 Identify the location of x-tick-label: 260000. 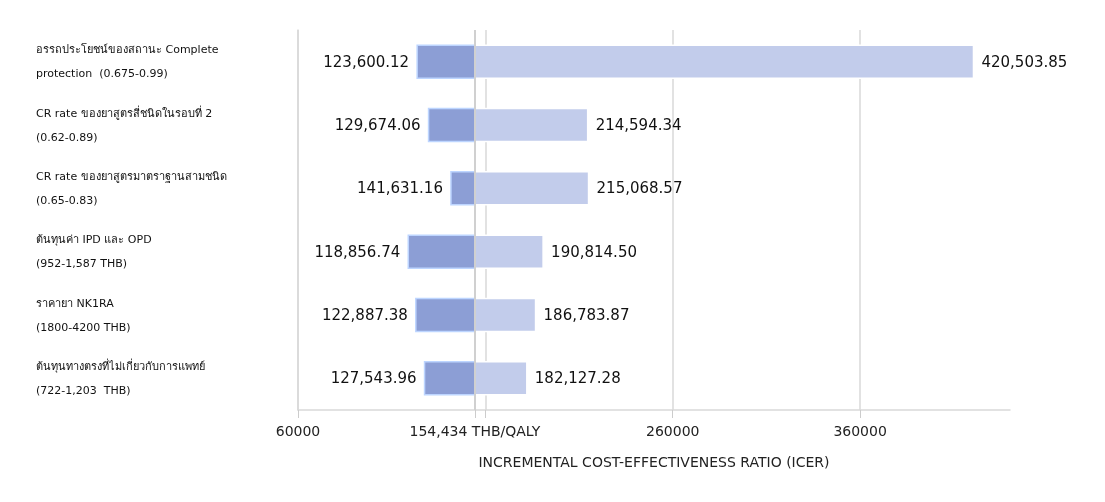
(673, 431).